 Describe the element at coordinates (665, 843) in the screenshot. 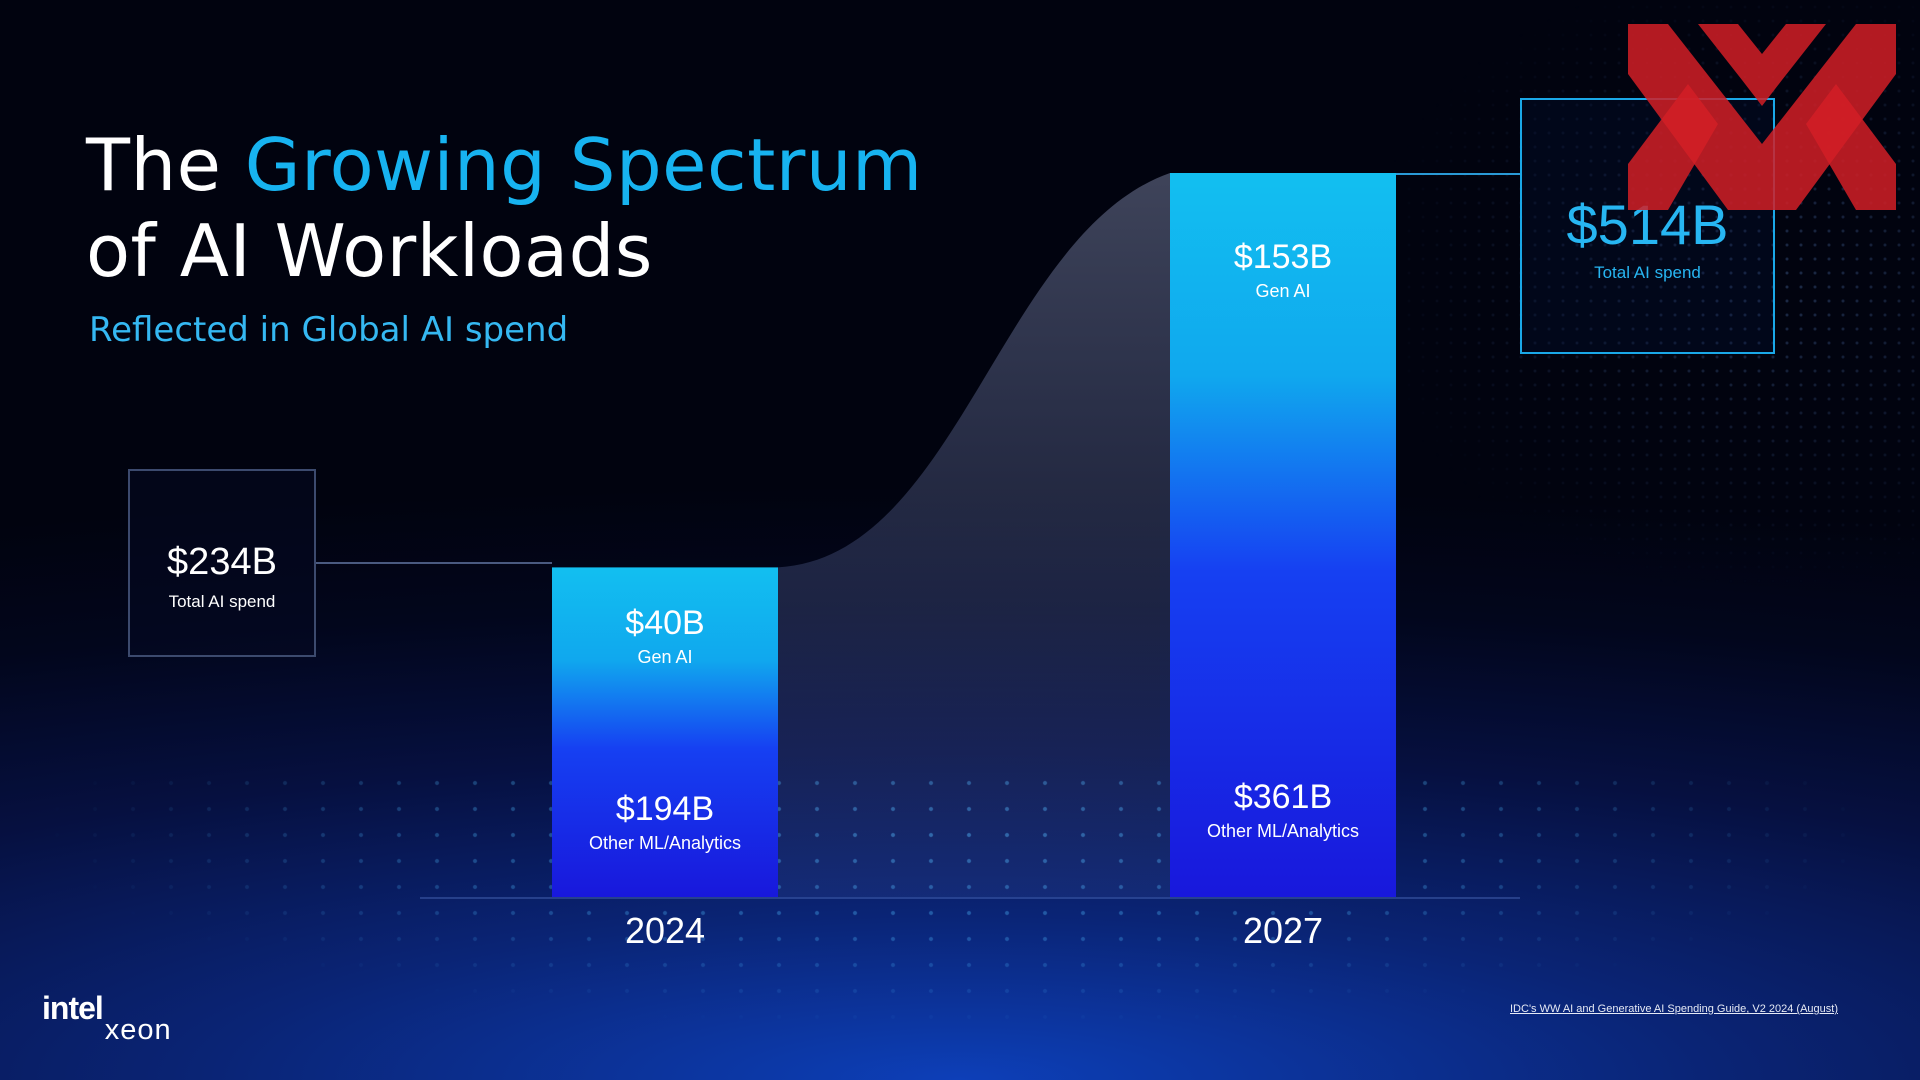

I see `other-caption-2024: Other ML/Analytics` at that location.